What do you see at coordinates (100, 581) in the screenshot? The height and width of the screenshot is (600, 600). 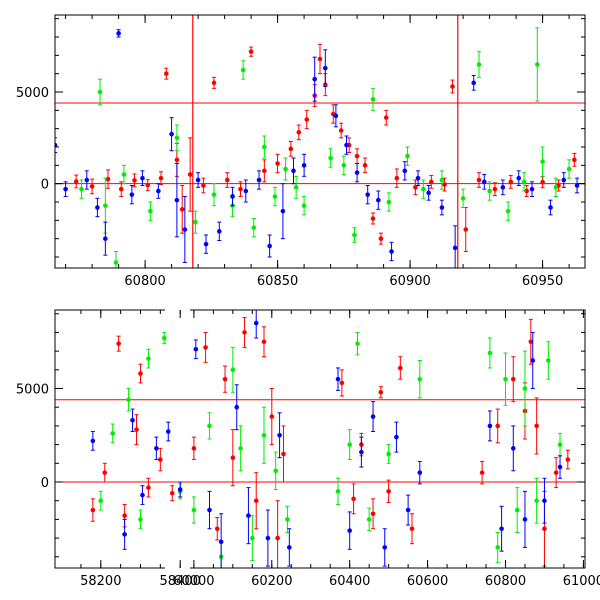 I see `x-tick-label: 58200` at bounding box center [100, 581].